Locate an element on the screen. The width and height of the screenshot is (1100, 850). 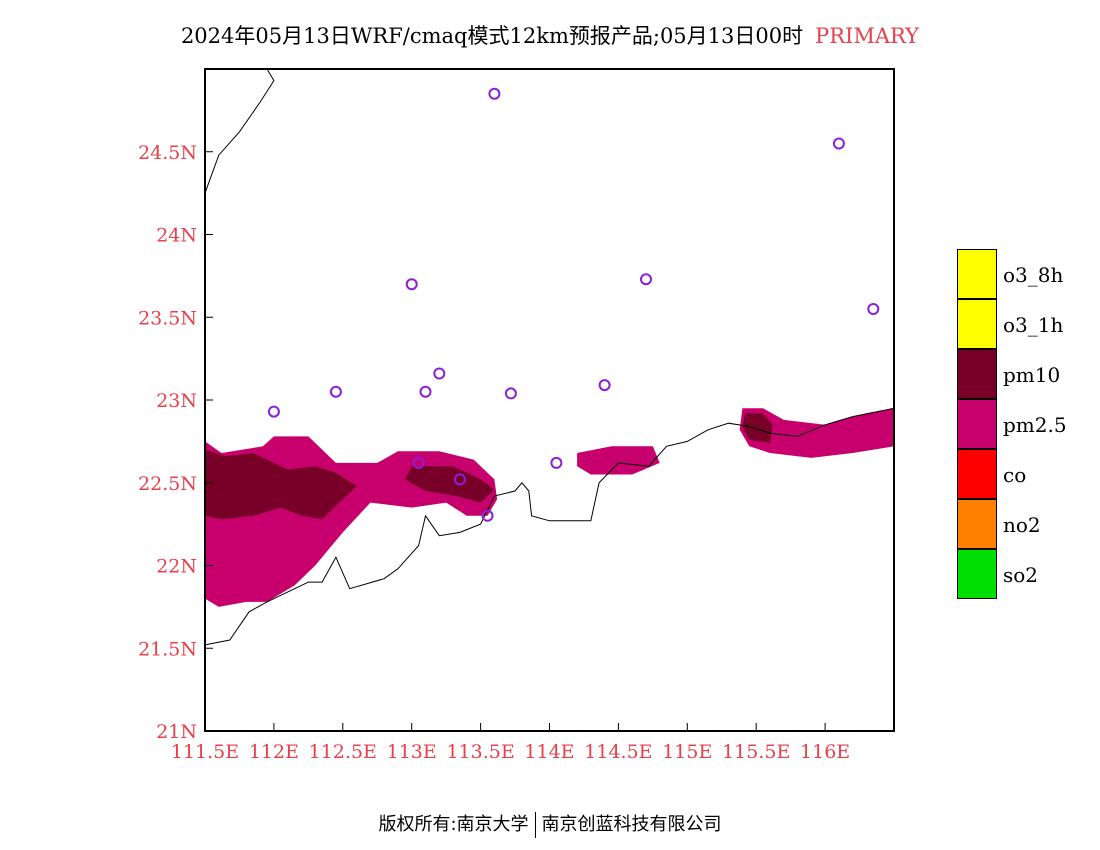
y-tick-label: 22N is located at coordinates (176, 567).